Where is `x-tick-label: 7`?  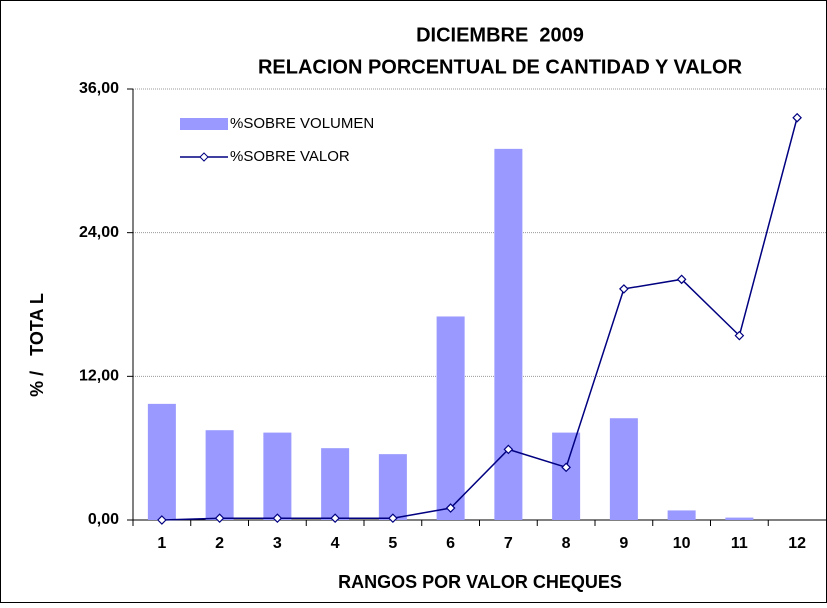 x-tick-label: 7 is located at coordinates (508, 543).